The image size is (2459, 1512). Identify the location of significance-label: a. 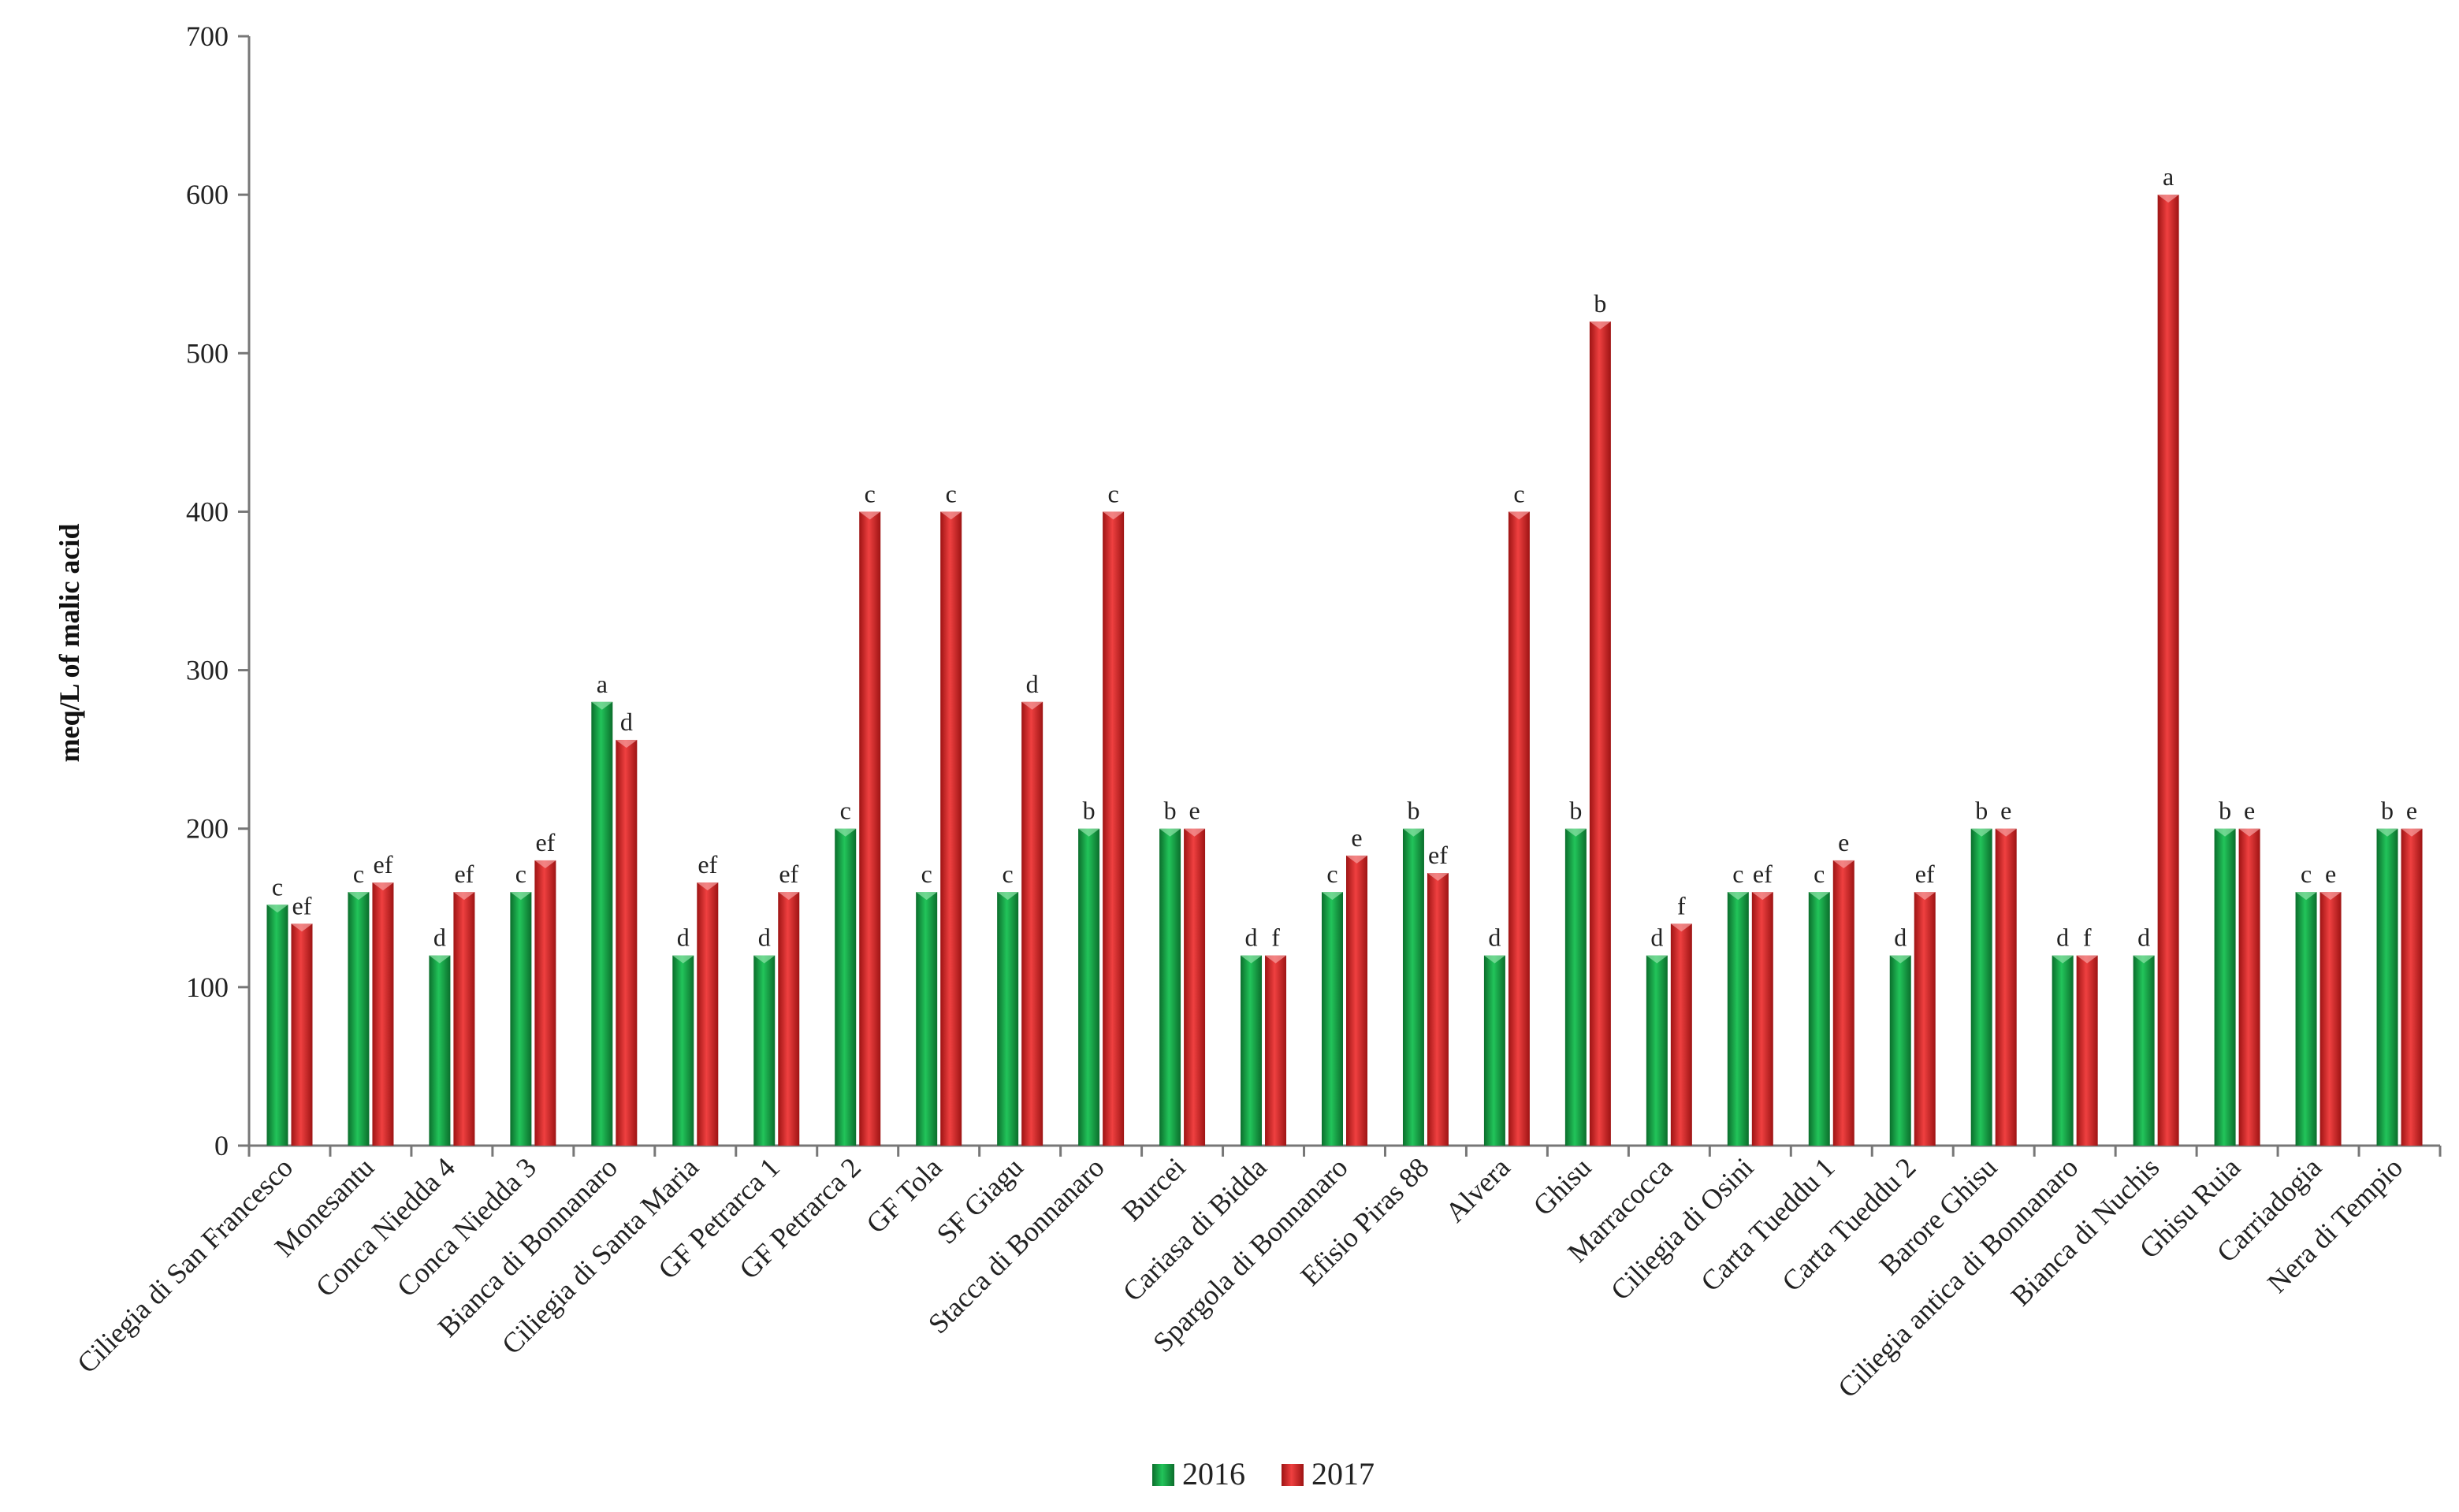
(602, 684).